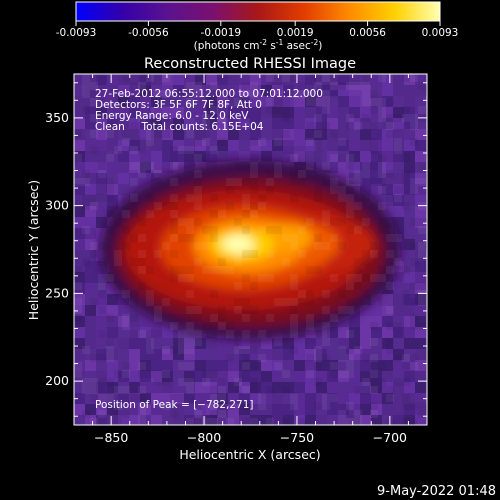 The height and width of the screenshot is (500, 500). What do you see at coordinates (257, 30) in the screenshot?
I see `colorbar-ticks: -0.0093 -0.0056 -0.0019 0.0019 0.0056 0.0093` at bounding box center [257, 30].